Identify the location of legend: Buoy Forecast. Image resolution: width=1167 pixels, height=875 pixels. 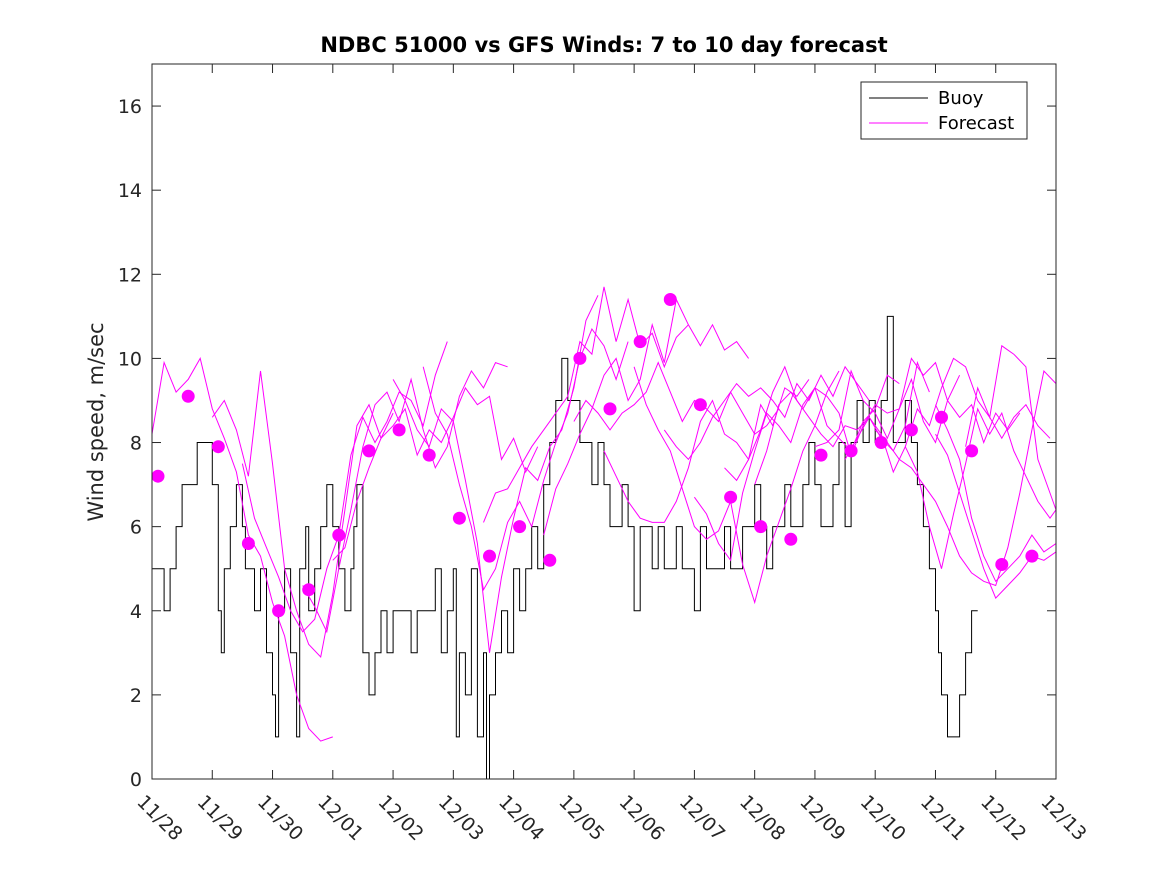
(944, 110).